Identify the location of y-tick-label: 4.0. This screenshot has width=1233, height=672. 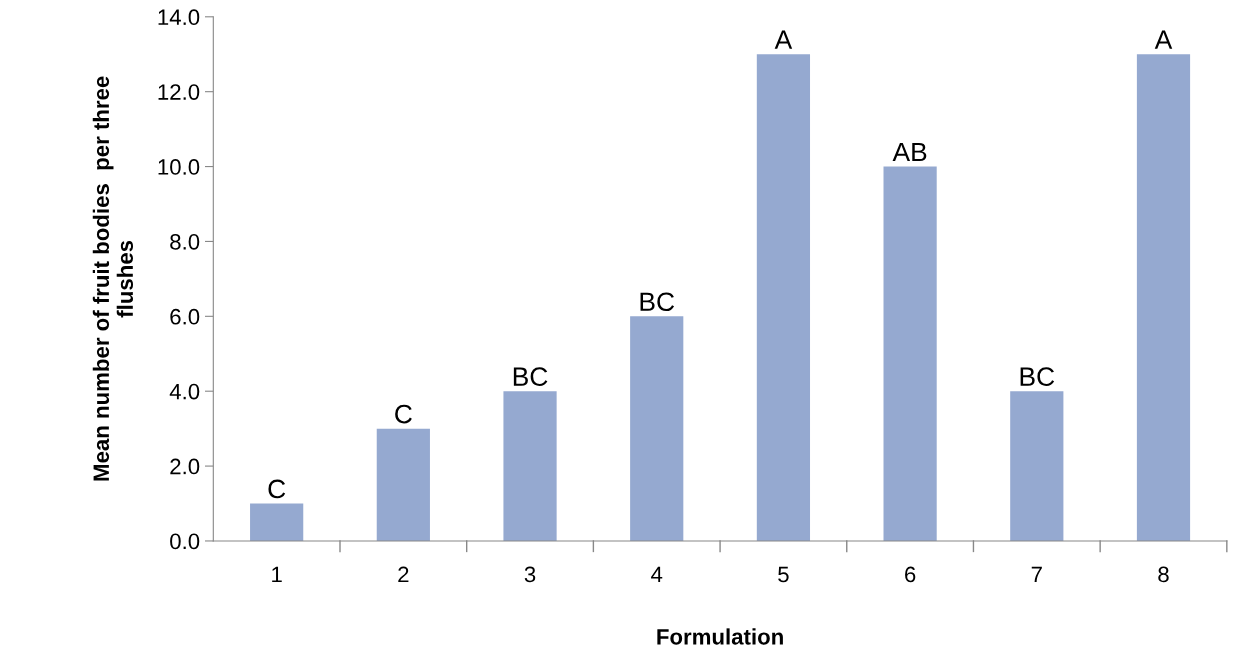
(184, 391).